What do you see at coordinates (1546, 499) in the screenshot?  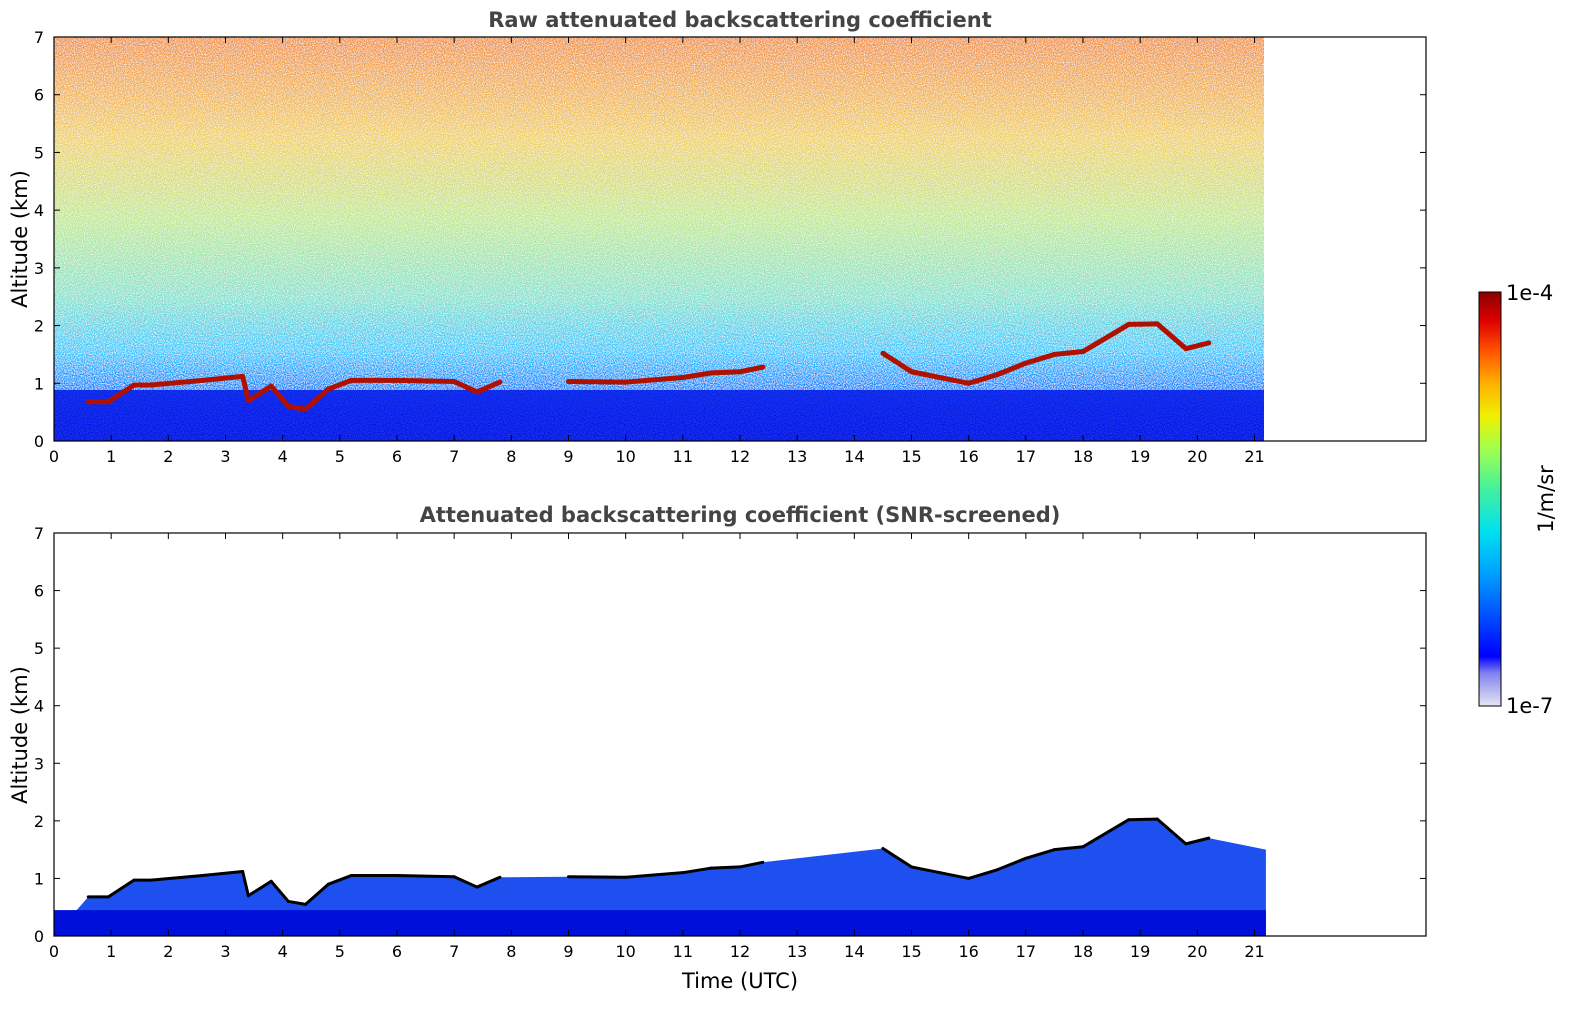 I see `colorbar-unit-label: 1/m/sr` at bounding box center [1546, 499].